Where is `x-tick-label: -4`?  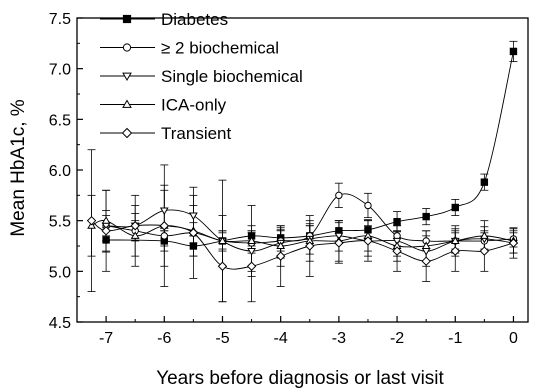 x-tick-label: -4 is located at coordinates (281, 338).